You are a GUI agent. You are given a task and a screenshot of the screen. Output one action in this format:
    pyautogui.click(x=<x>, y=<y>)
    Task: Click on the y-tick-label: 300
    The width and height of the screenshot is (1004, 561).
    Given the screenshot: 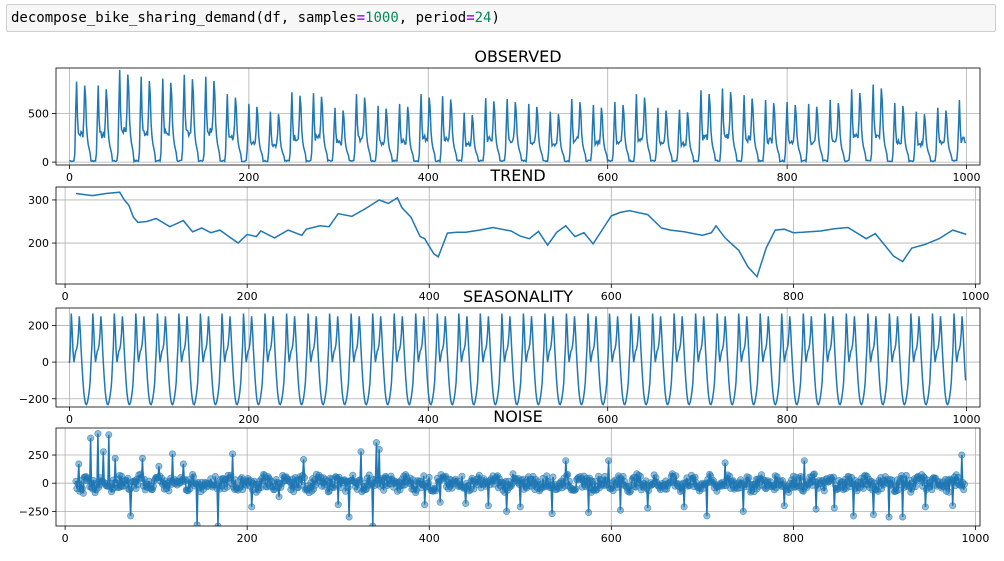 What is the action you would take?
    pyautogui.click(x=38, y=200)
    